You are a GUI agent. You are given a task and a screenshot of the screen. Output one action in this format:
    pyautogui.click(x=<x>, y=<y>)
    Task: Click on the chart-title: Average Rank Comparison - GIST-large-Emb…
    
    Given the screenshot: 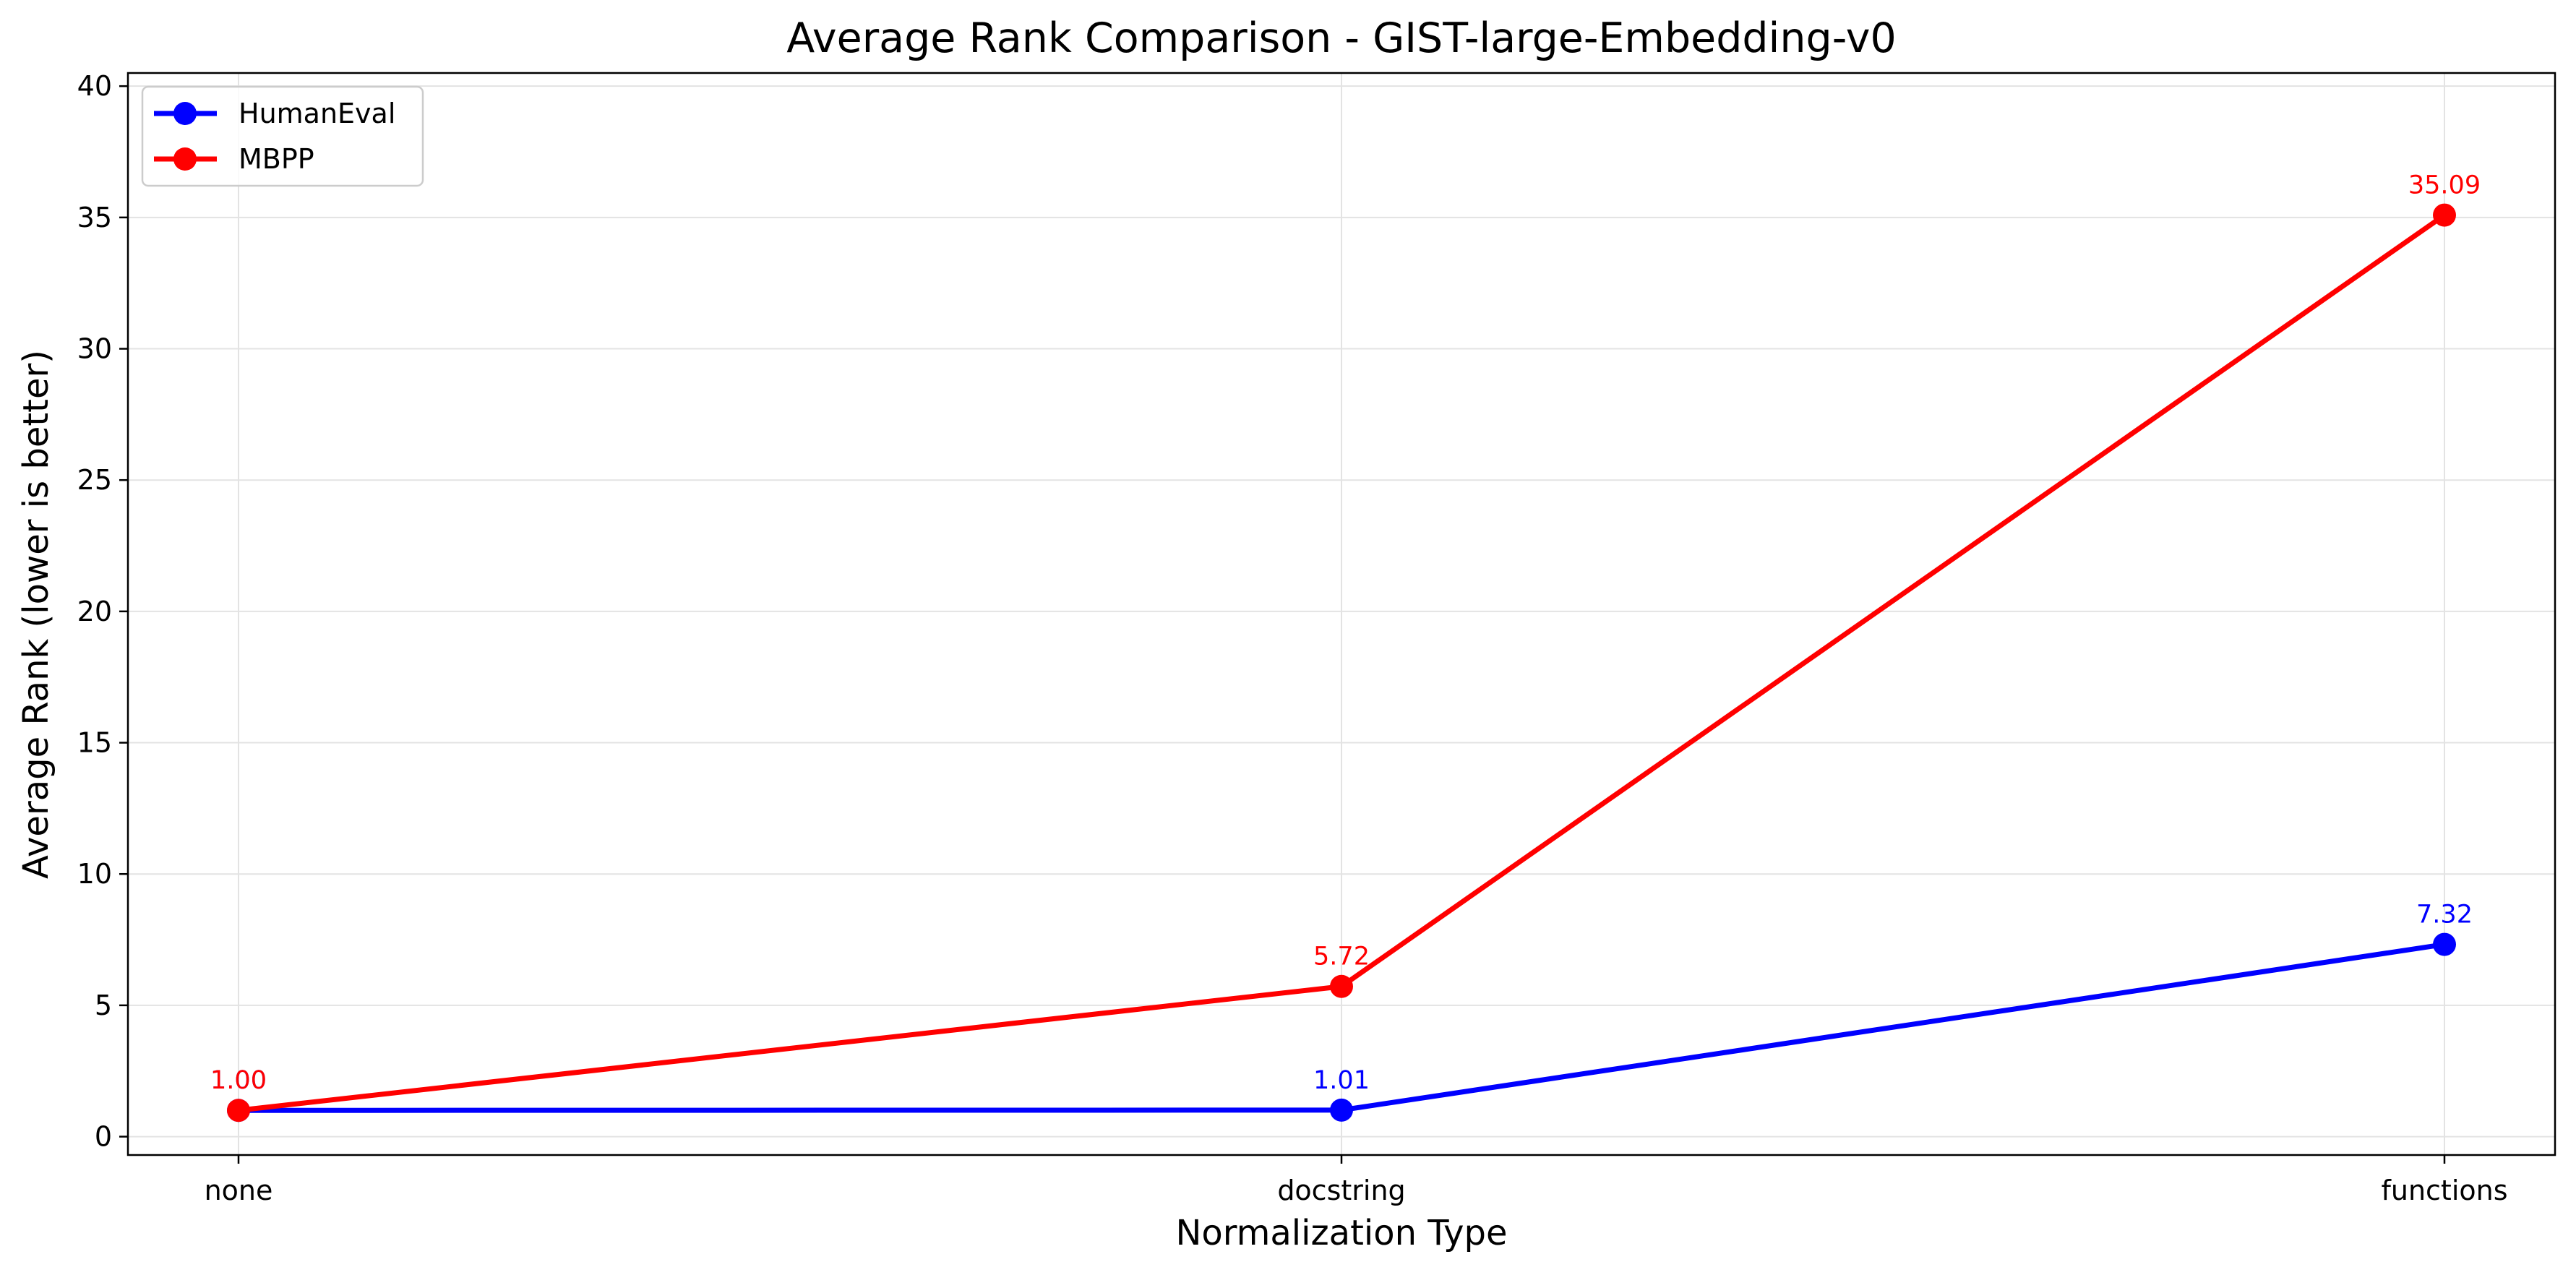 What is the action you would take?
    pyautogui.click(x=1341, y=38)
    